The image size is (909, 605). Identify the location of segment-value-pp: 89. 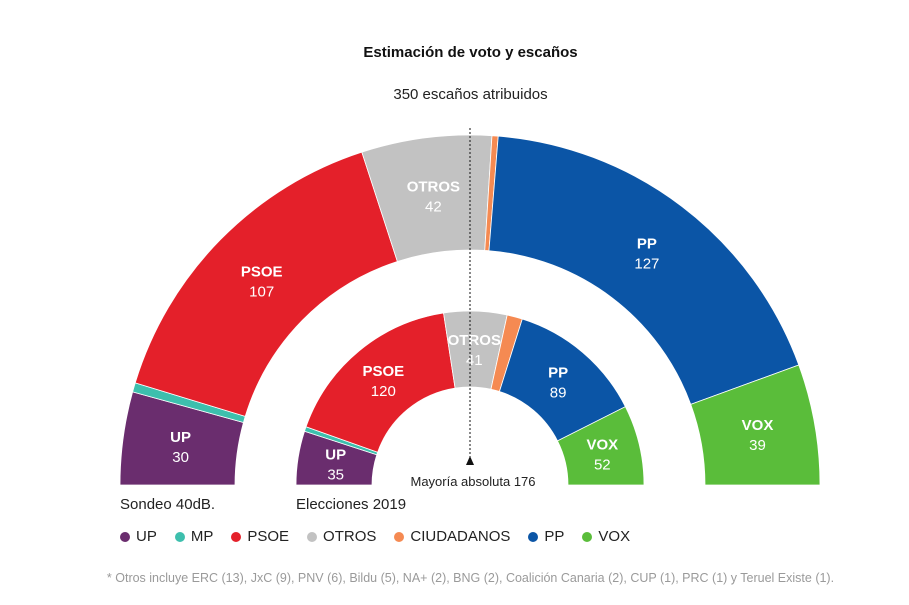
(558, 392).